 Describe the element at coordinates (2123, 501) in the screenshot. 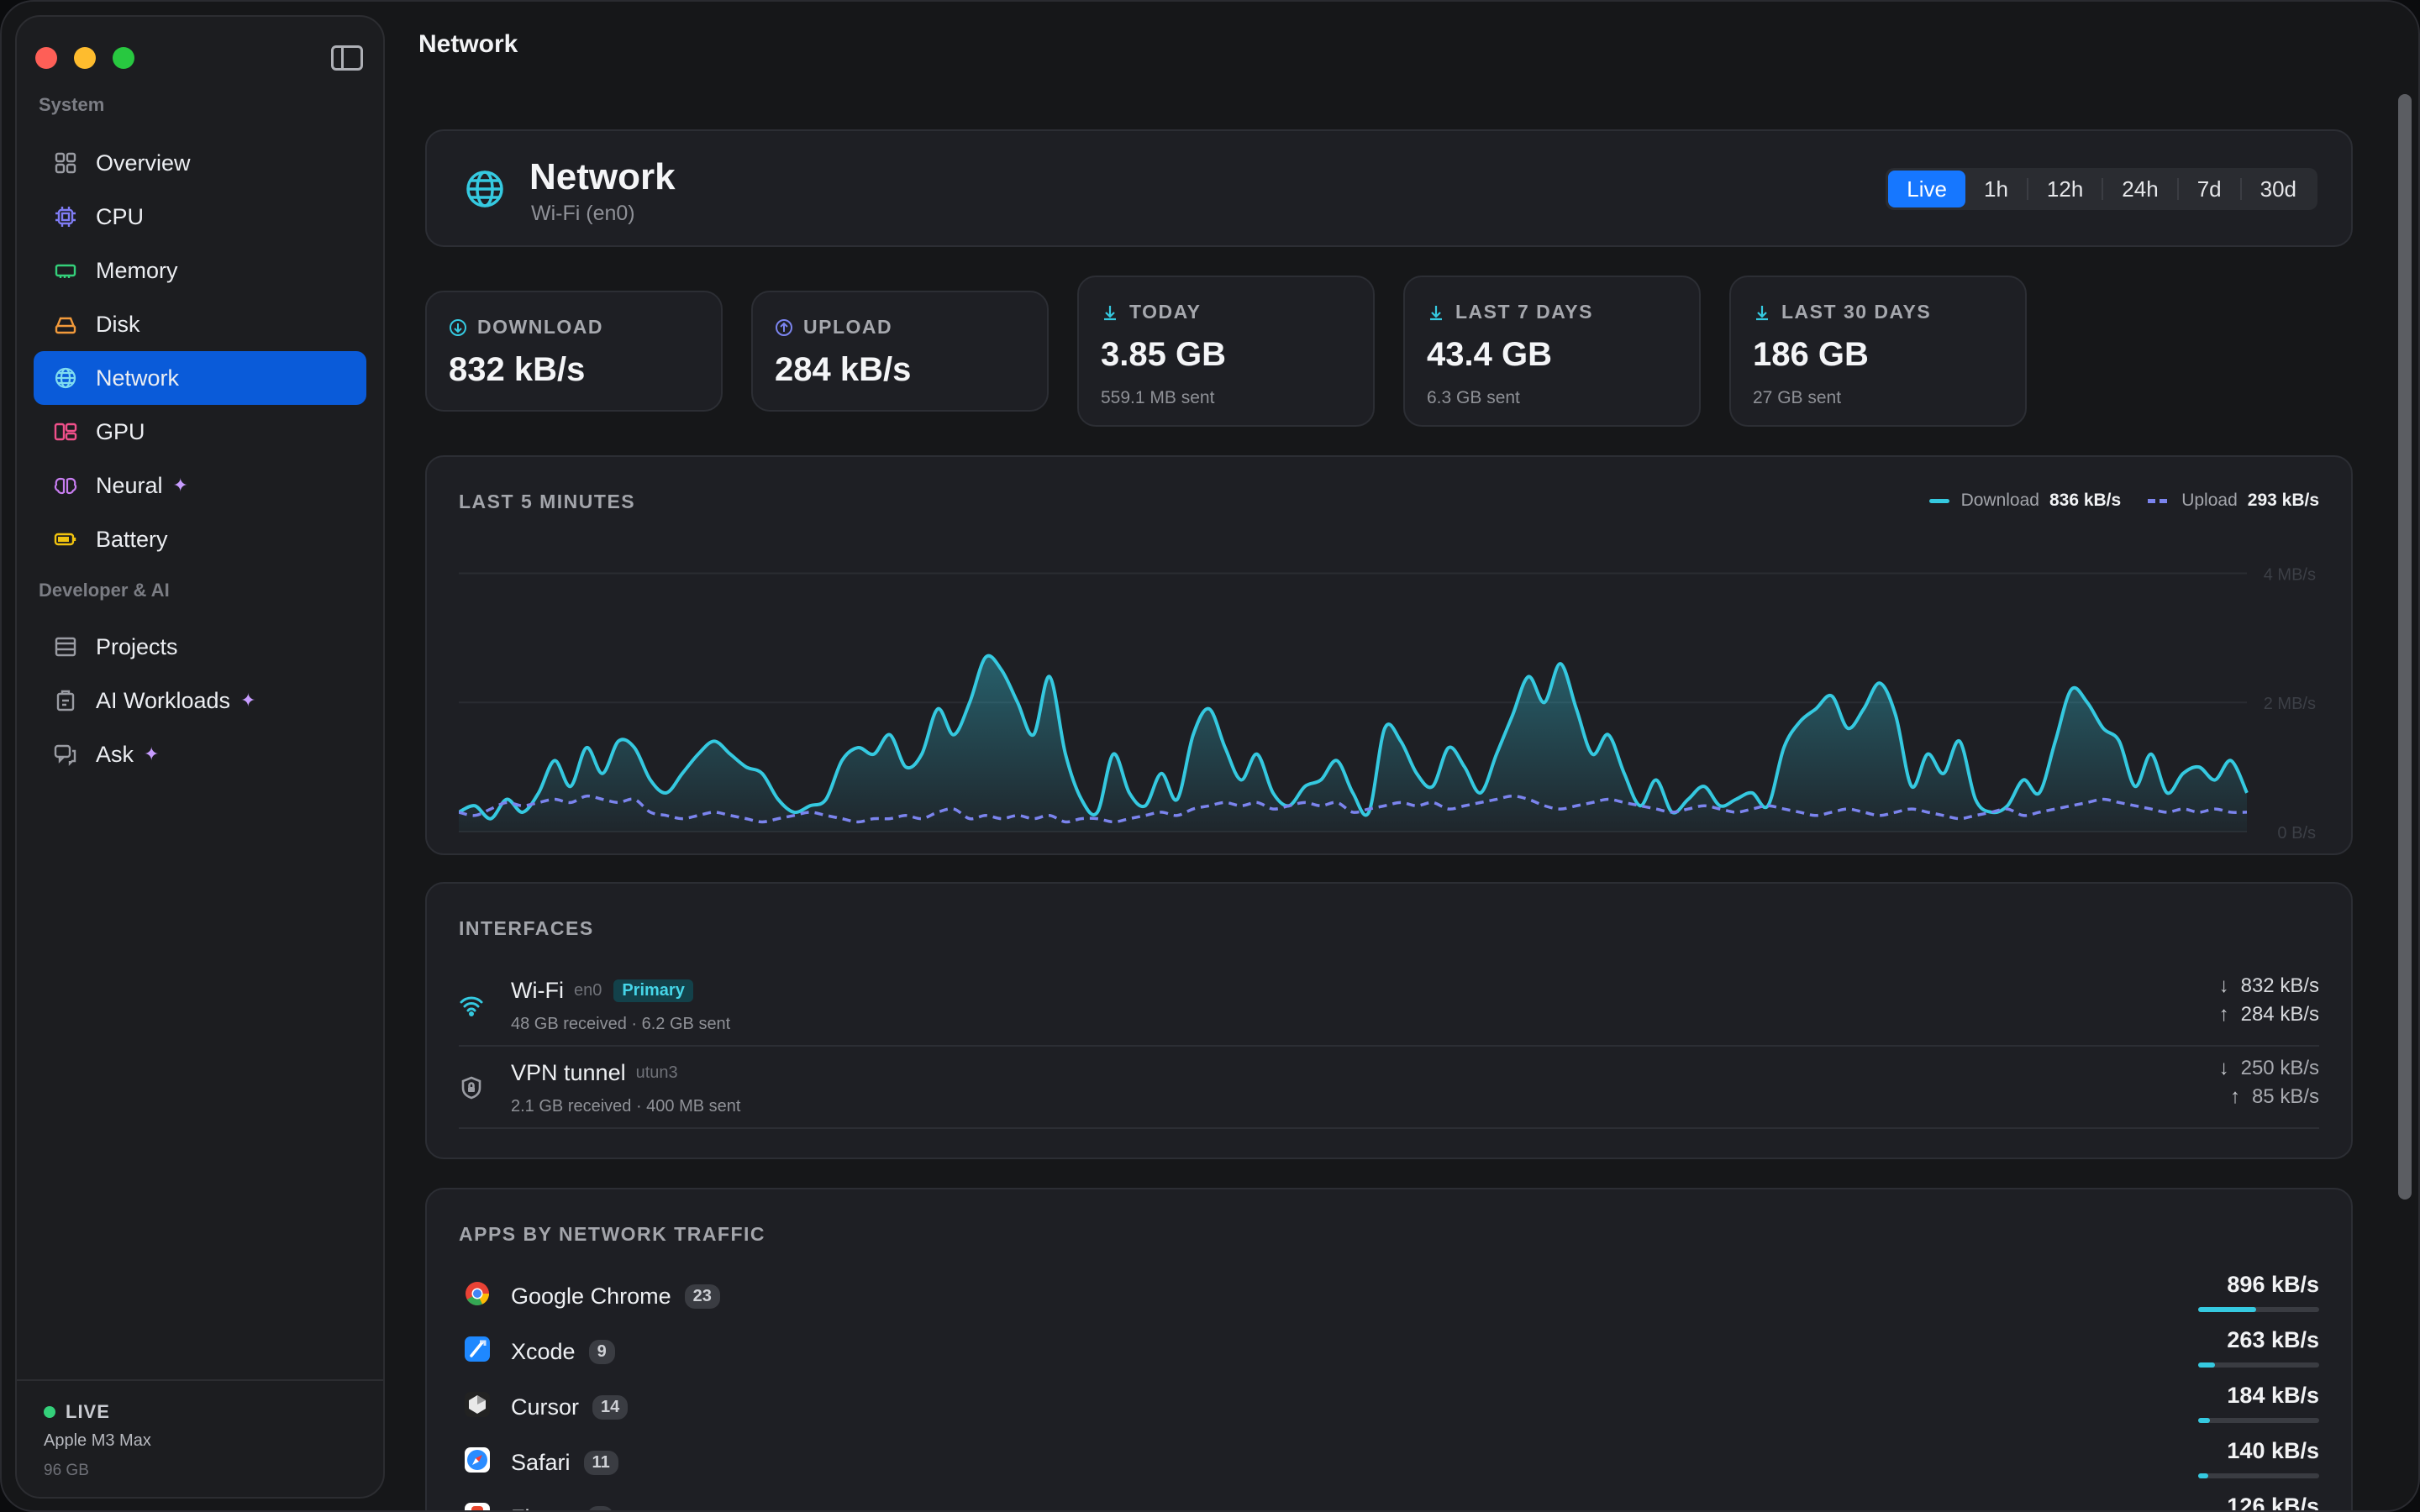

I see `chart-legend: Download 836 kB/s Upload 293 kB/s` at that location.